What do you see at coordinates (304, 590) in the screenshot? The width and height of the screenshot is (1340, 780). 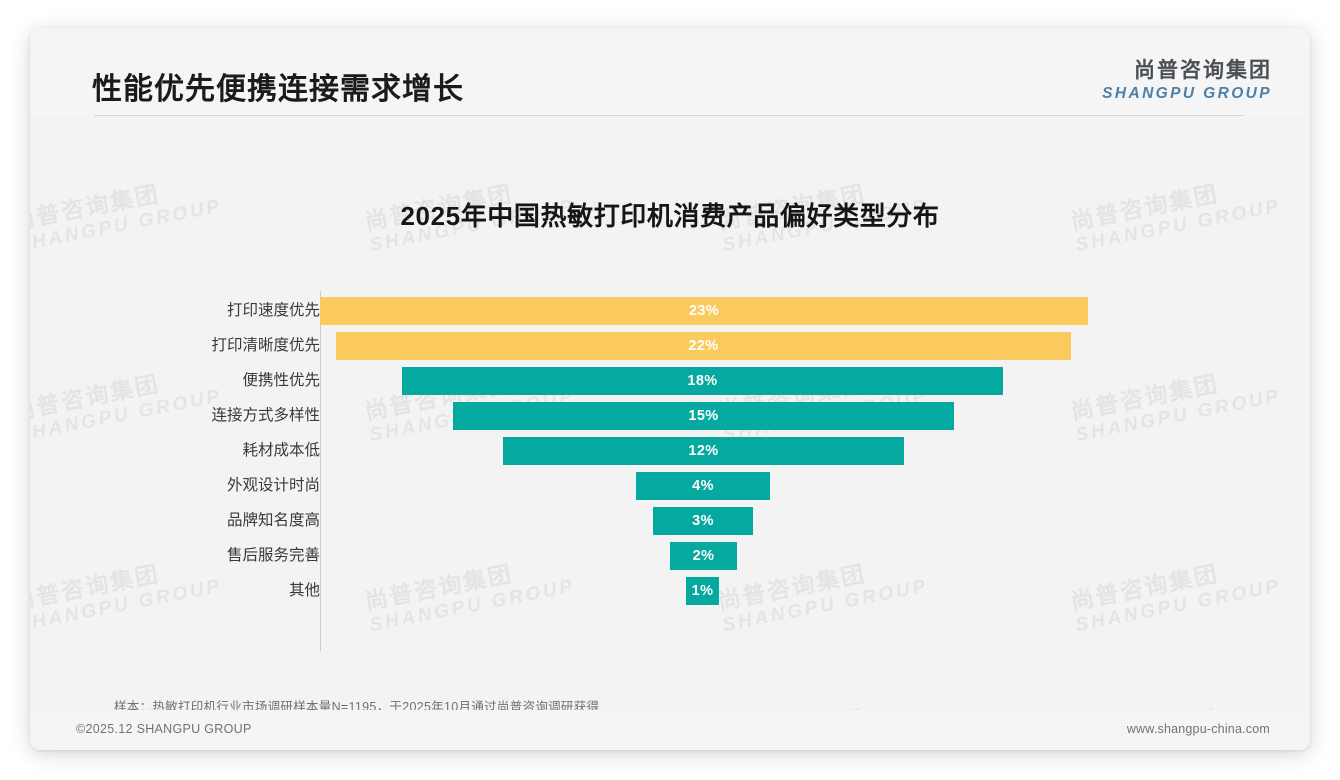 I see `category-label: 其他` at bounding box center [304, 590].